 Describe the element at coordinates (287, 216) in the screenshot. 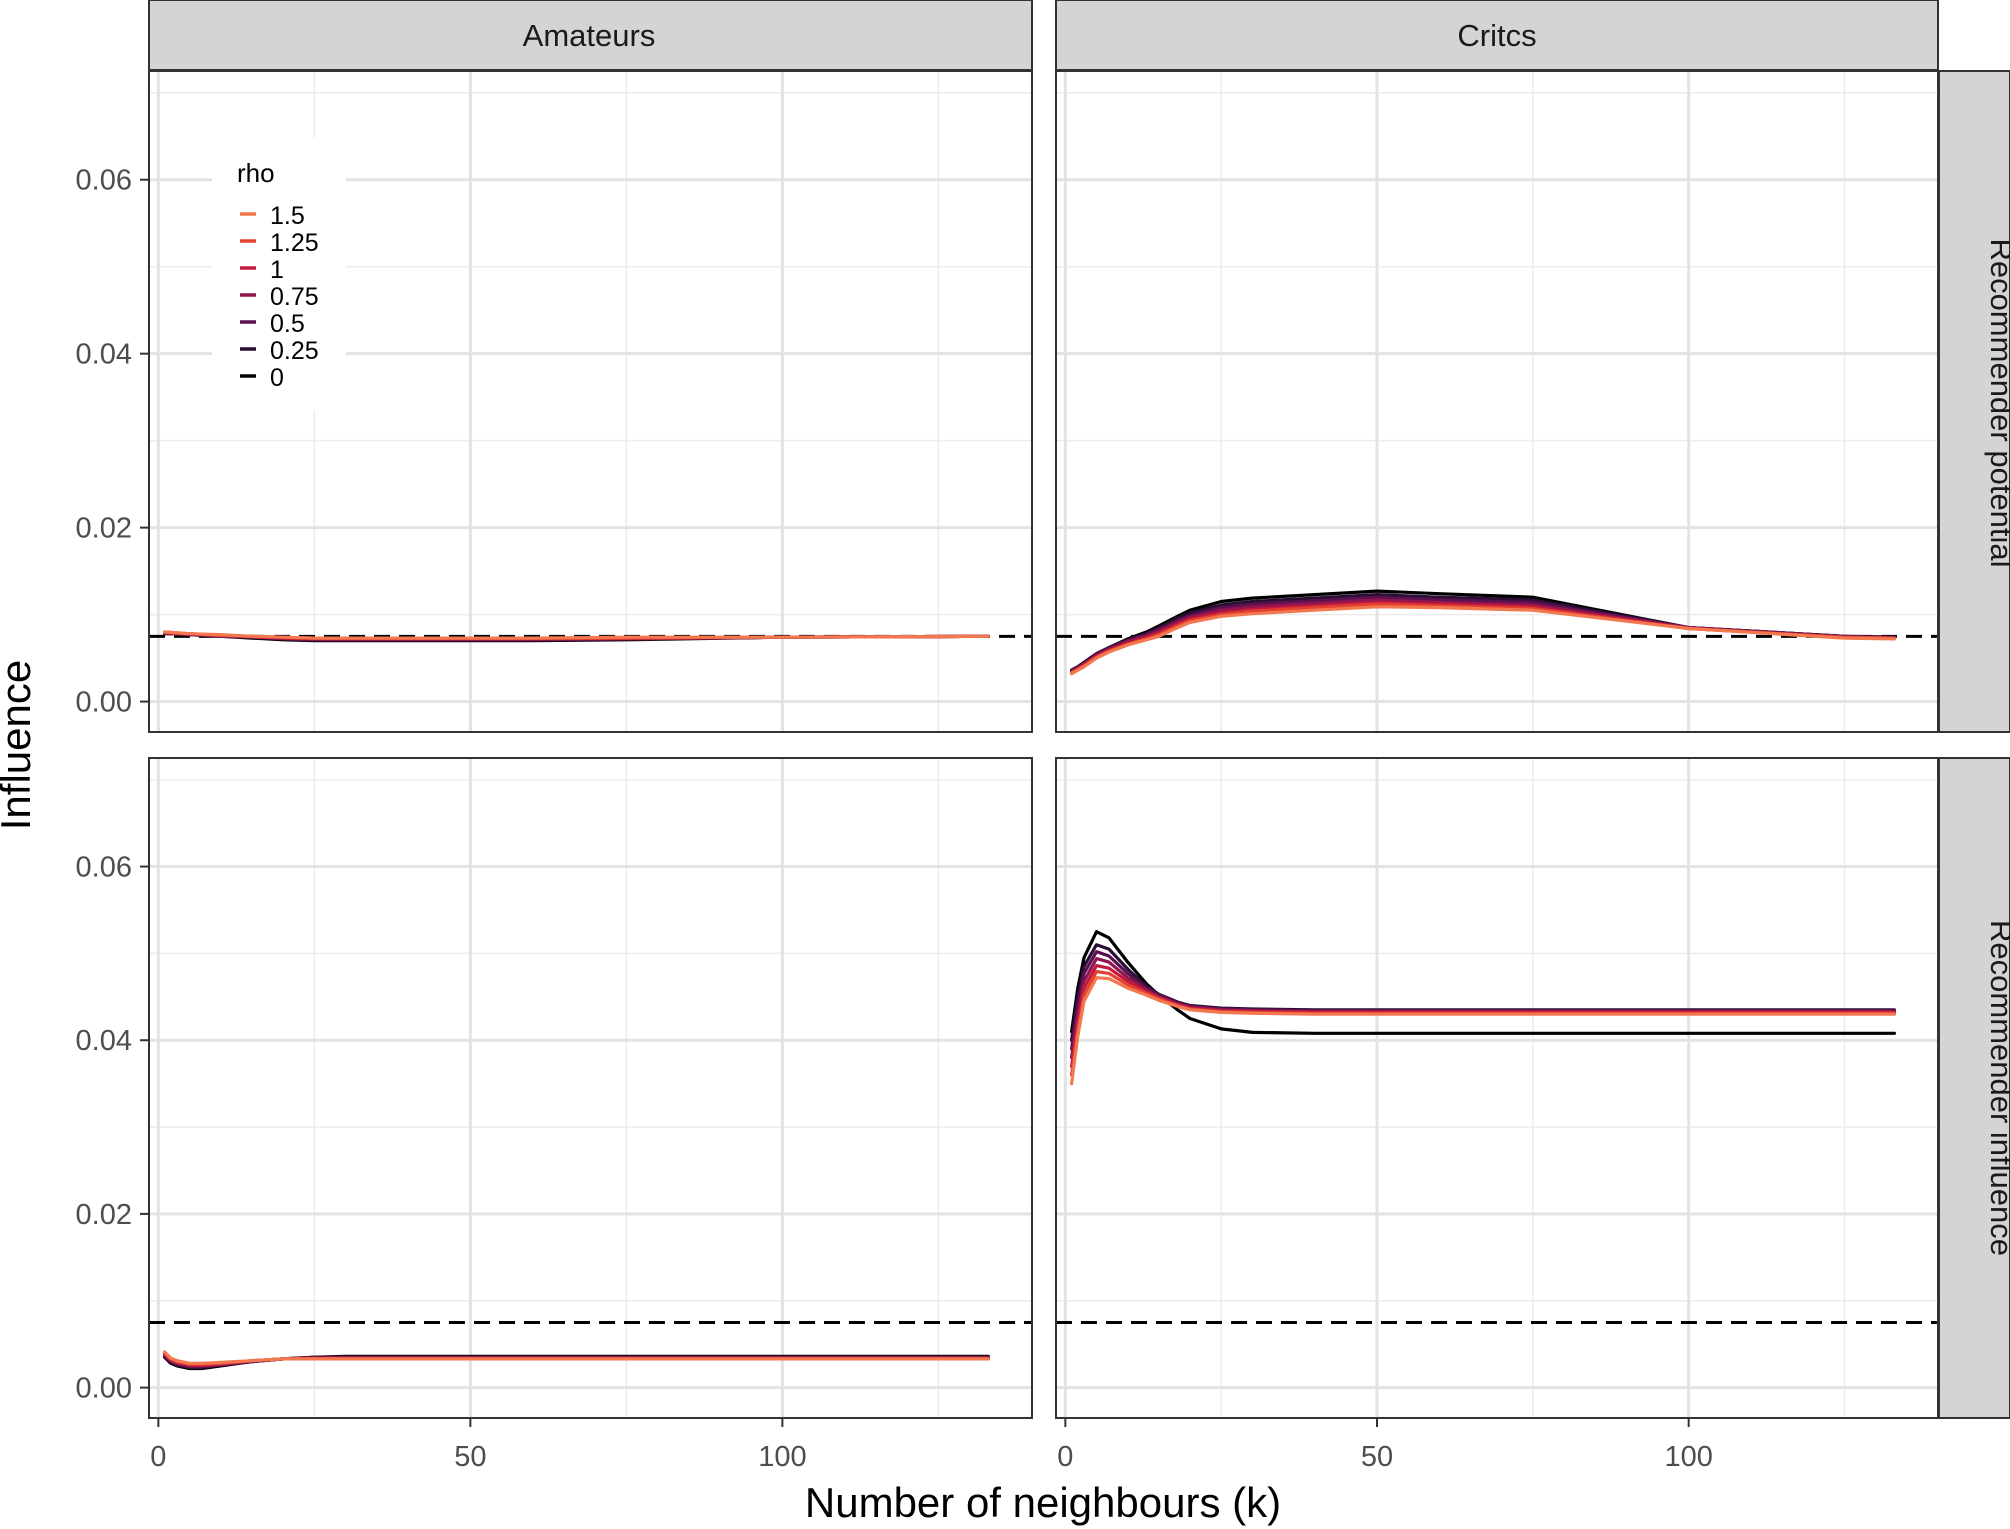

I see `legend-label: 1.5` at that location.